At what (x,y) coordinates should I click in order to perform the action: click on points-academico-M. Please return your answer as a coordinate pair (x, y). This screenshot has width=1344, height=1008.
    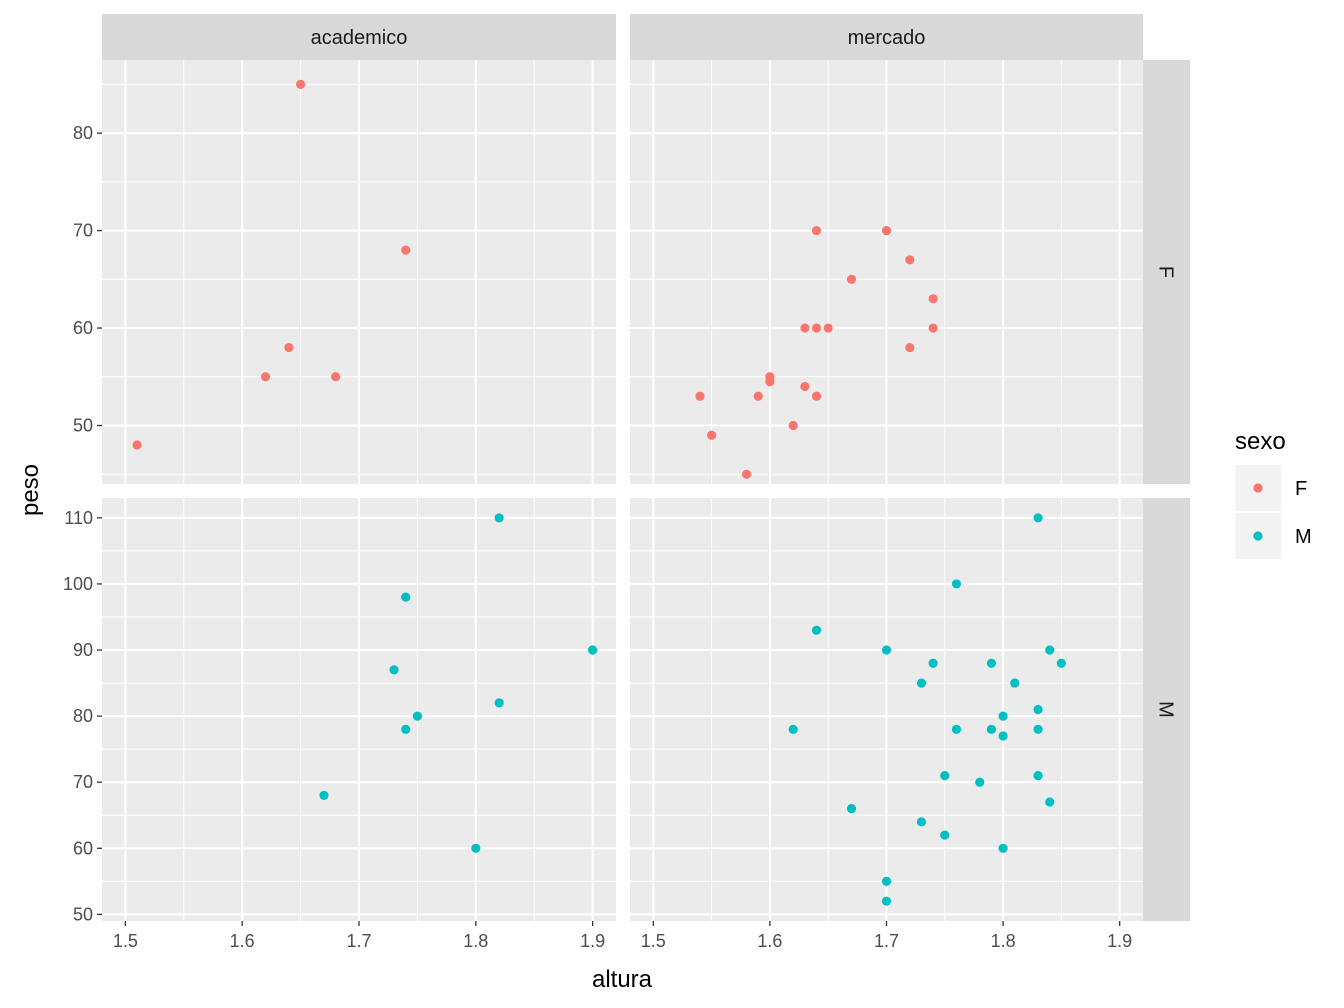
    Looking at the image, I should click on (458, 683).